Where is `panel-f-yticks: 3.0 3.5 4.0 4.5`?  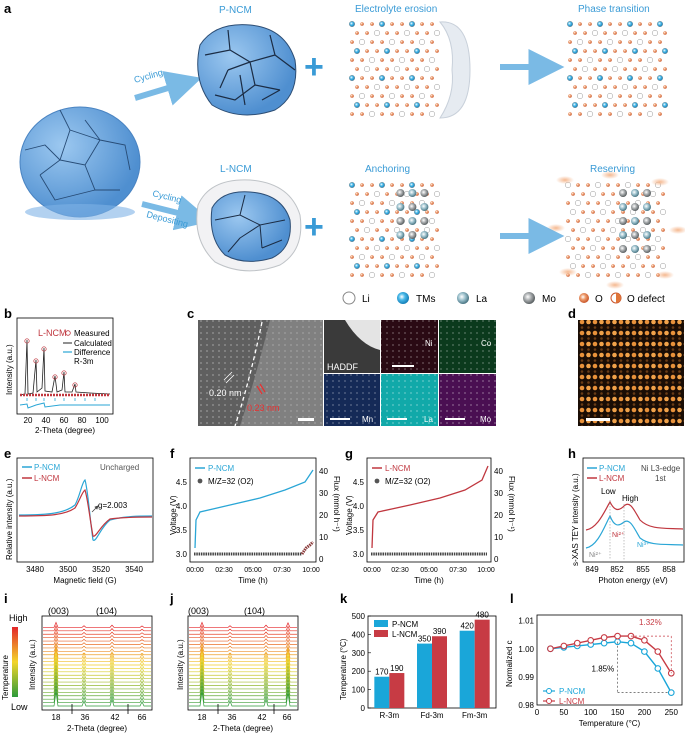 panel-f-yticks: 3.0 3.5 4.0 4.5 is located at coordinates (182, 518).